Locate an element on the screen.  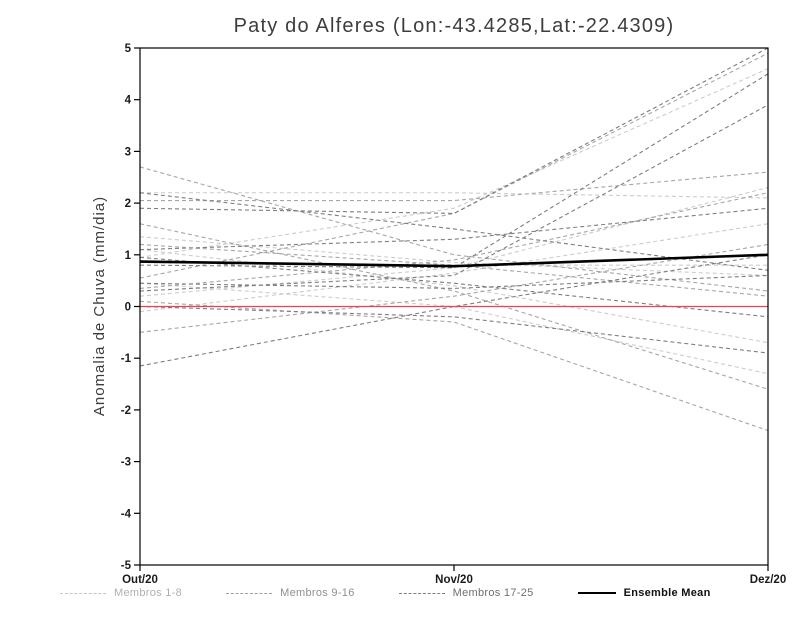
legend-label: Membros 9-16 is located at coordinates (317, 593).